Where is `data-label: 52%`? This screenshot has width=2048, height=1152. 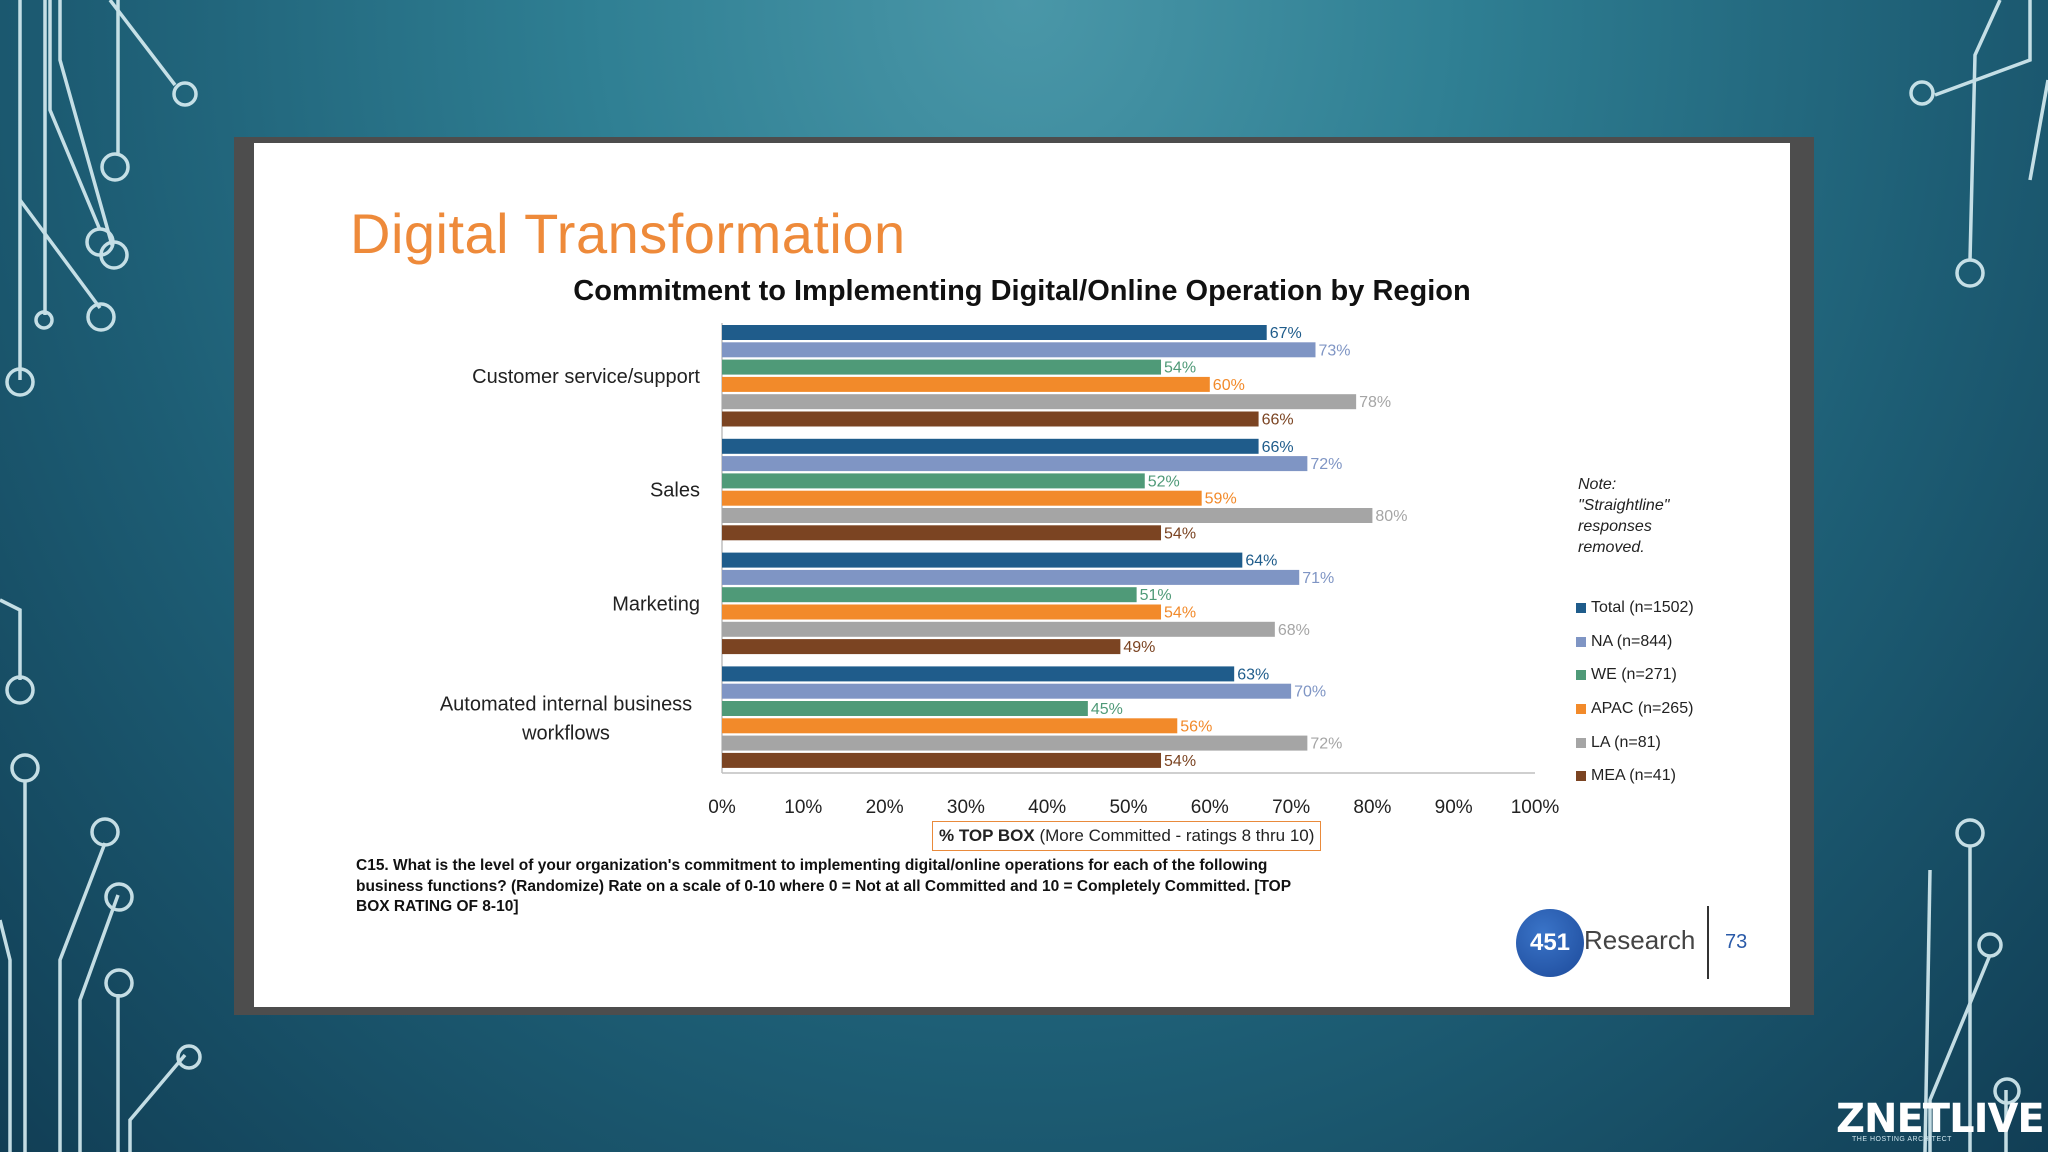
data-label: 52% is located at coordinates (1164, 481).